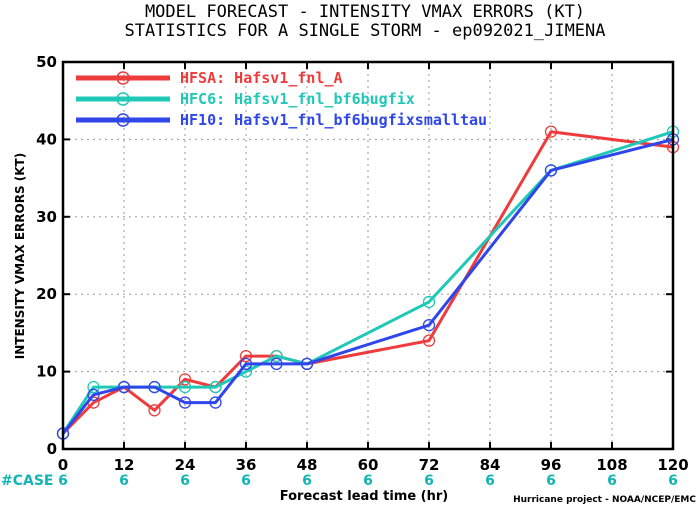 This screenshot has height=506, width=700. I want to click on x-tick-label: 60, so click(368, 465).